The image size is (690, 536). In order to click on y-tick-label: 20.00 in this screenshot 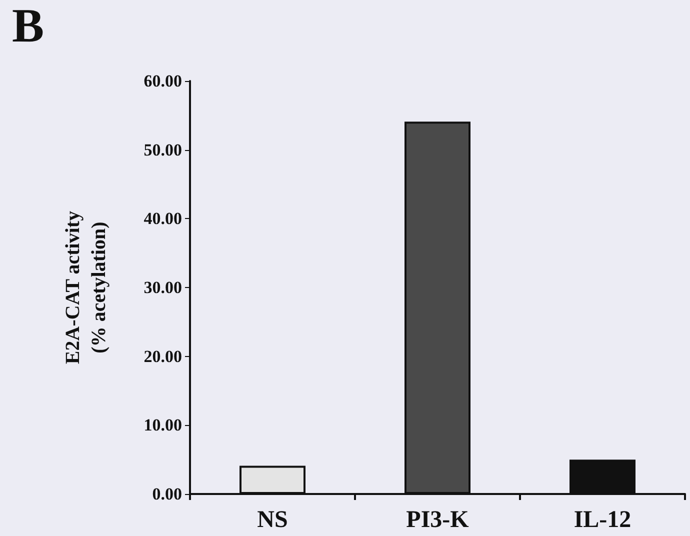, I will do `click(163, 356)`.